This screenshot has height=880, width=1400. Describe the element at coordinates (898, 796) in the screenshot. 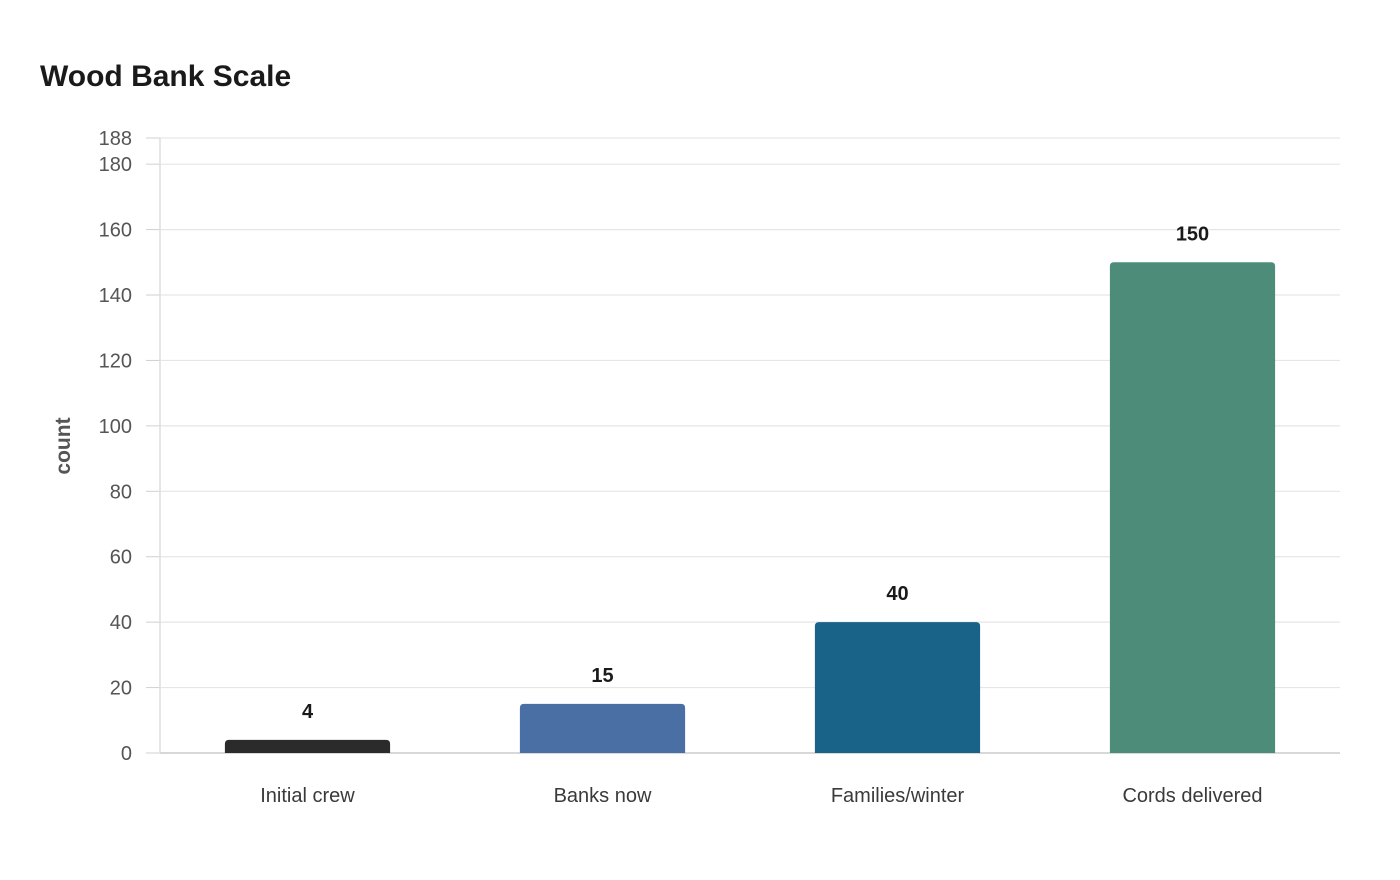

I see `x-tick-label: Families/winter` at that location.